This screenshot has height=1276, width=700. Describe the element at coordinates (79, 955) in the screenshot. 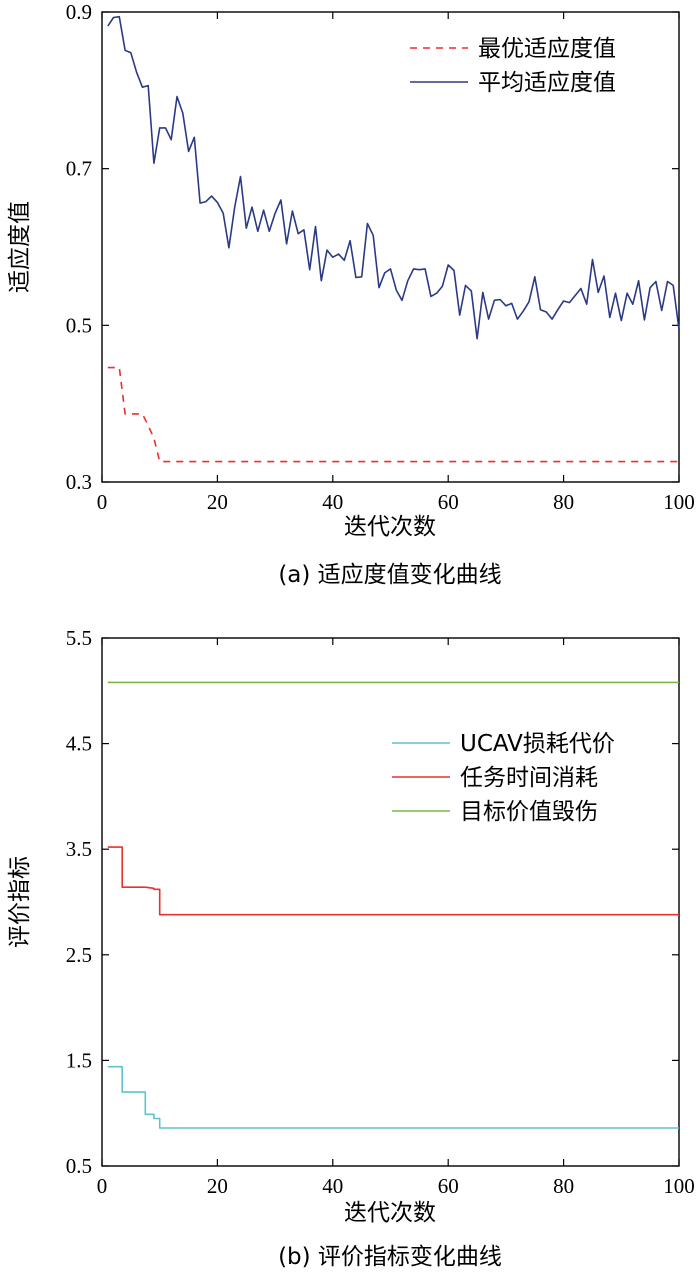

I see `y-tick-label: 2.5` at that location.